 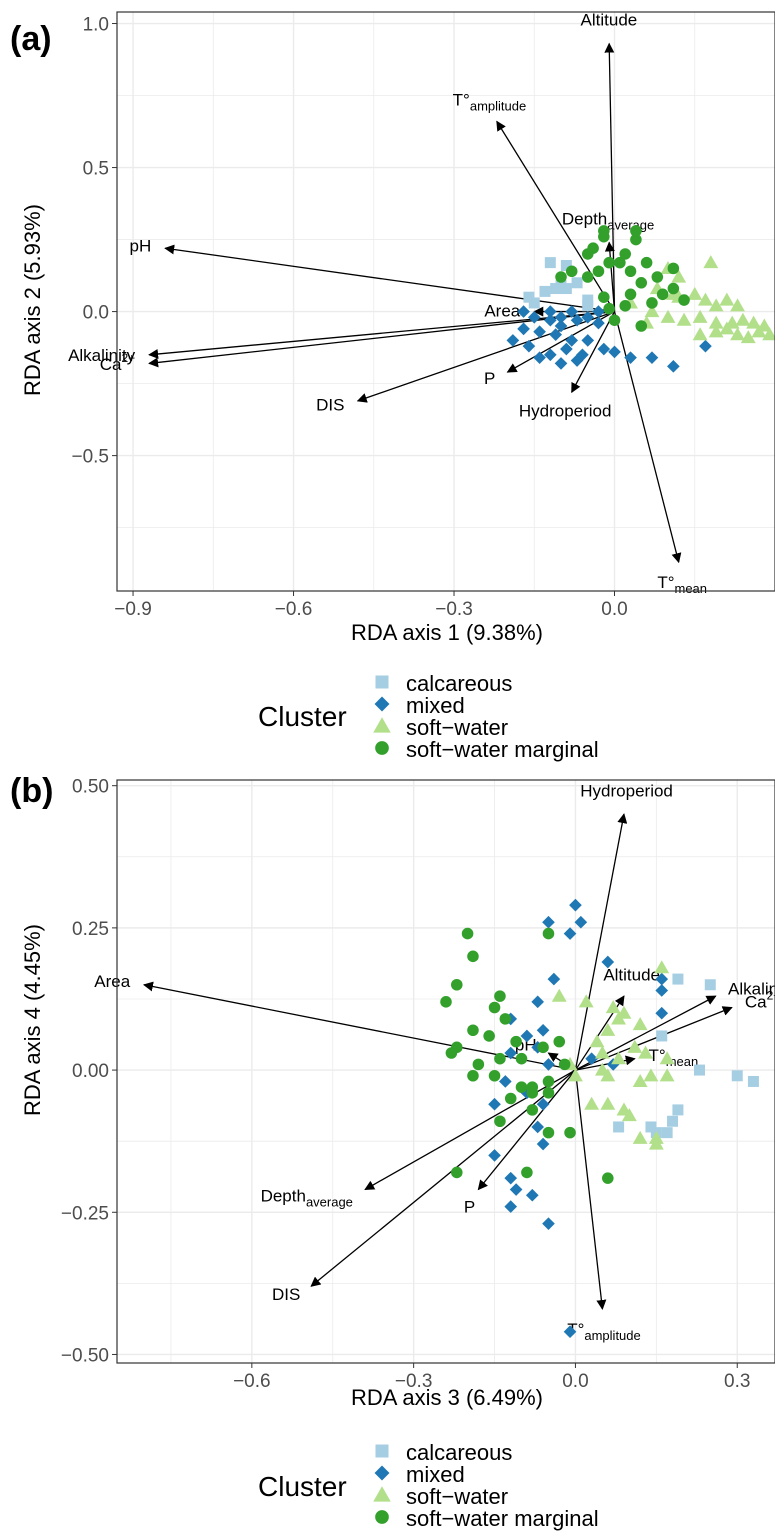 What do you see at coordinates (610, 177) in the screenshot?
I see `panel-a-arrow-altitude` at bounding box center [610, 177].